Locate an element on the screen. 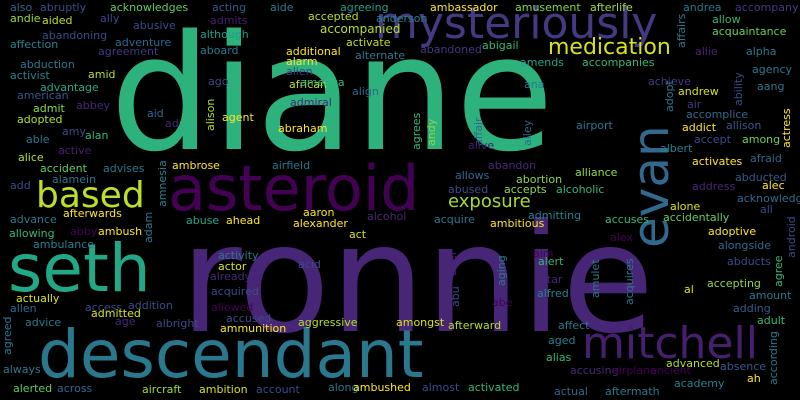 This screenshot has height=400, width=800. word-airplane: airplane is located at coordinates (634, 370).